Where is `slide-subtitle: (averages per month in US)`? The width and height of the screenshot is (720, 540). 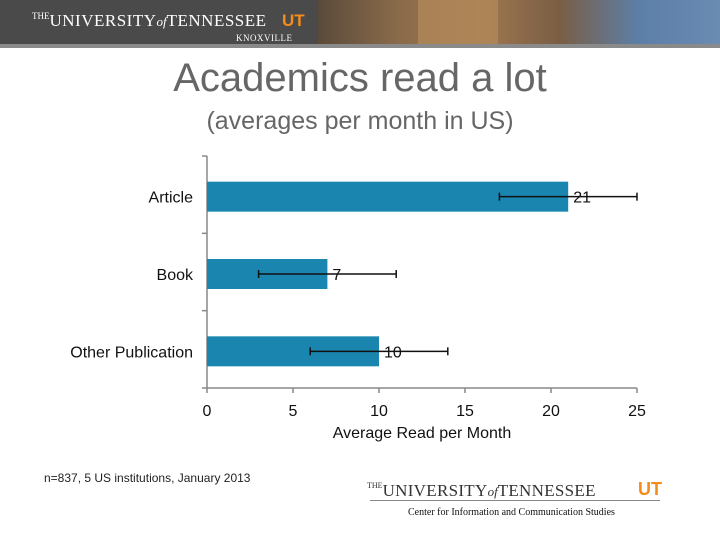
slide-subtitle: (averages per month in US) is located at coordinates (360, 121).